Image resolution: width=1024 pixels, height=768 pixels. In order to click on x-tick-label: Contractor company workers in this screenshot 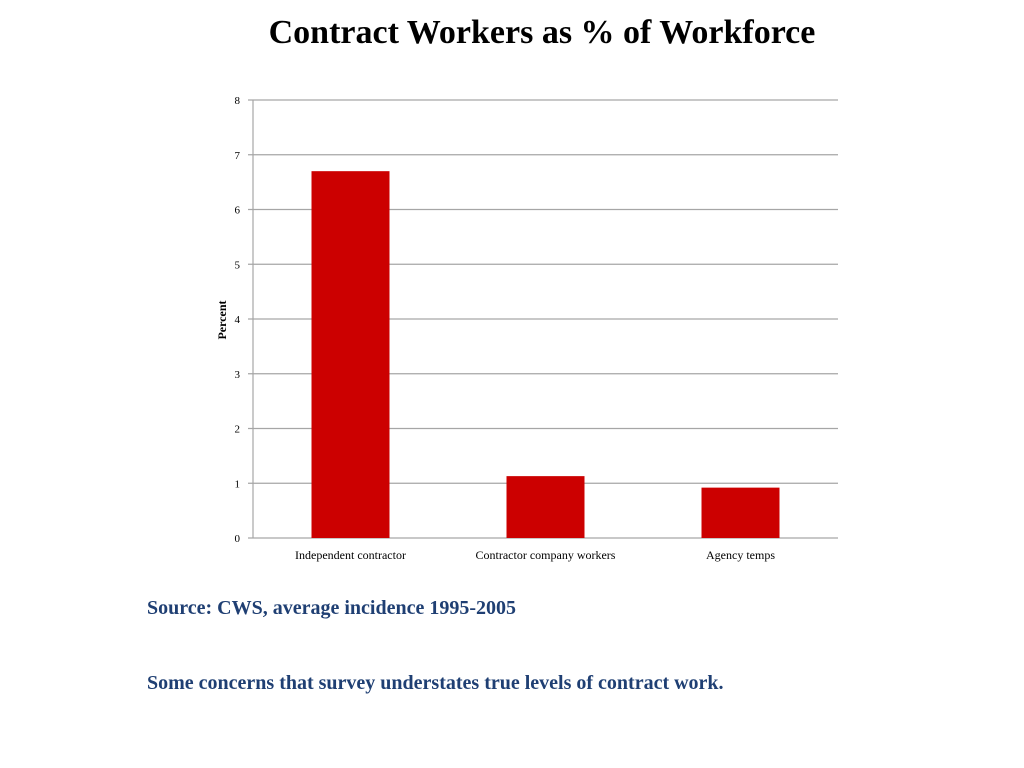, I will do `click(546, 555)`.